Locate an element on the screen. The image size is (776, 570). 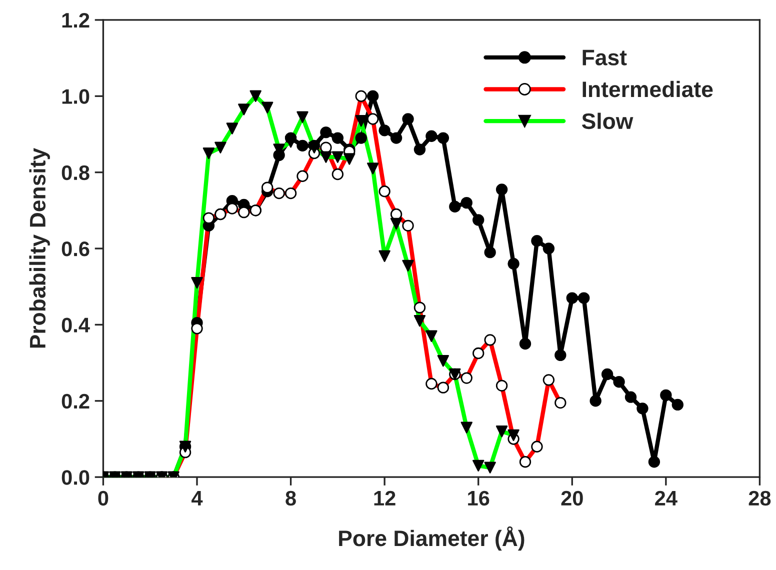
legend-label: Slow is located at coordinates (608, 121).